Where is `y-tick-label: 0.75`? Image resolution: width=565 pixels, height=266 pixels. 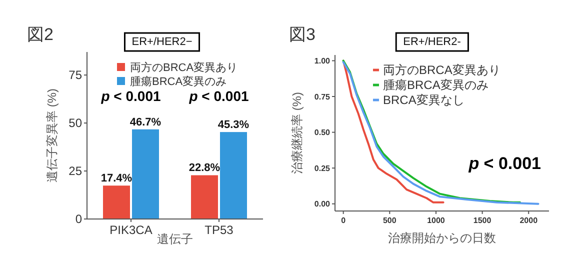
y-tick-label: 0.75 is located at coordinates (322, 97).